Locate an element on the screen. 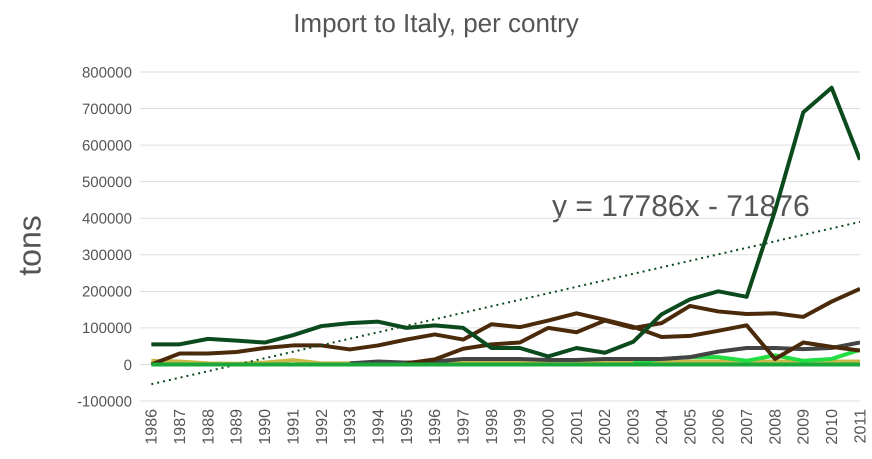  x-tick-label: 2006 is located at coordinates (719, 426).